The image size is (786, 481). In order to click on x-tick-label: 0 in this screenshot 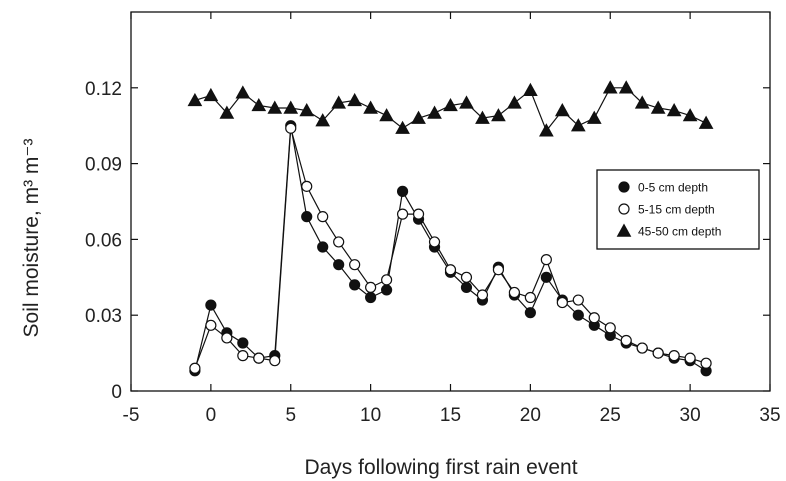, I will do `click(211, 415)`.